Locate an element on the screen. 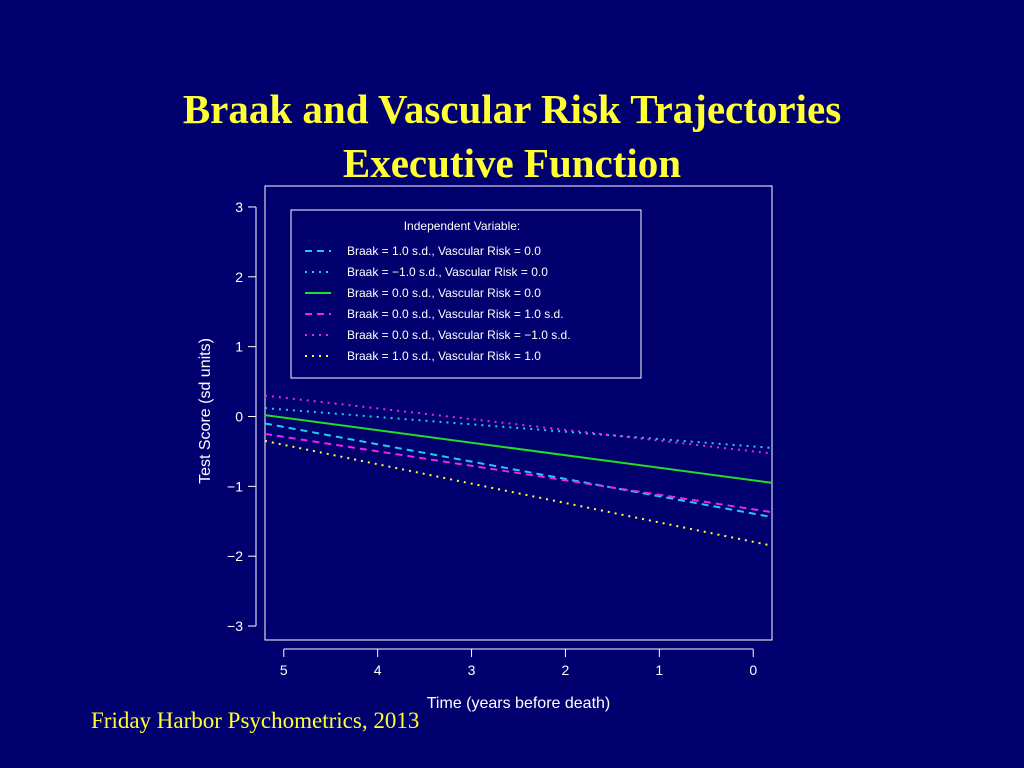  y-axis-label: Test Score (sd units) is located at coordinates (205, 411).